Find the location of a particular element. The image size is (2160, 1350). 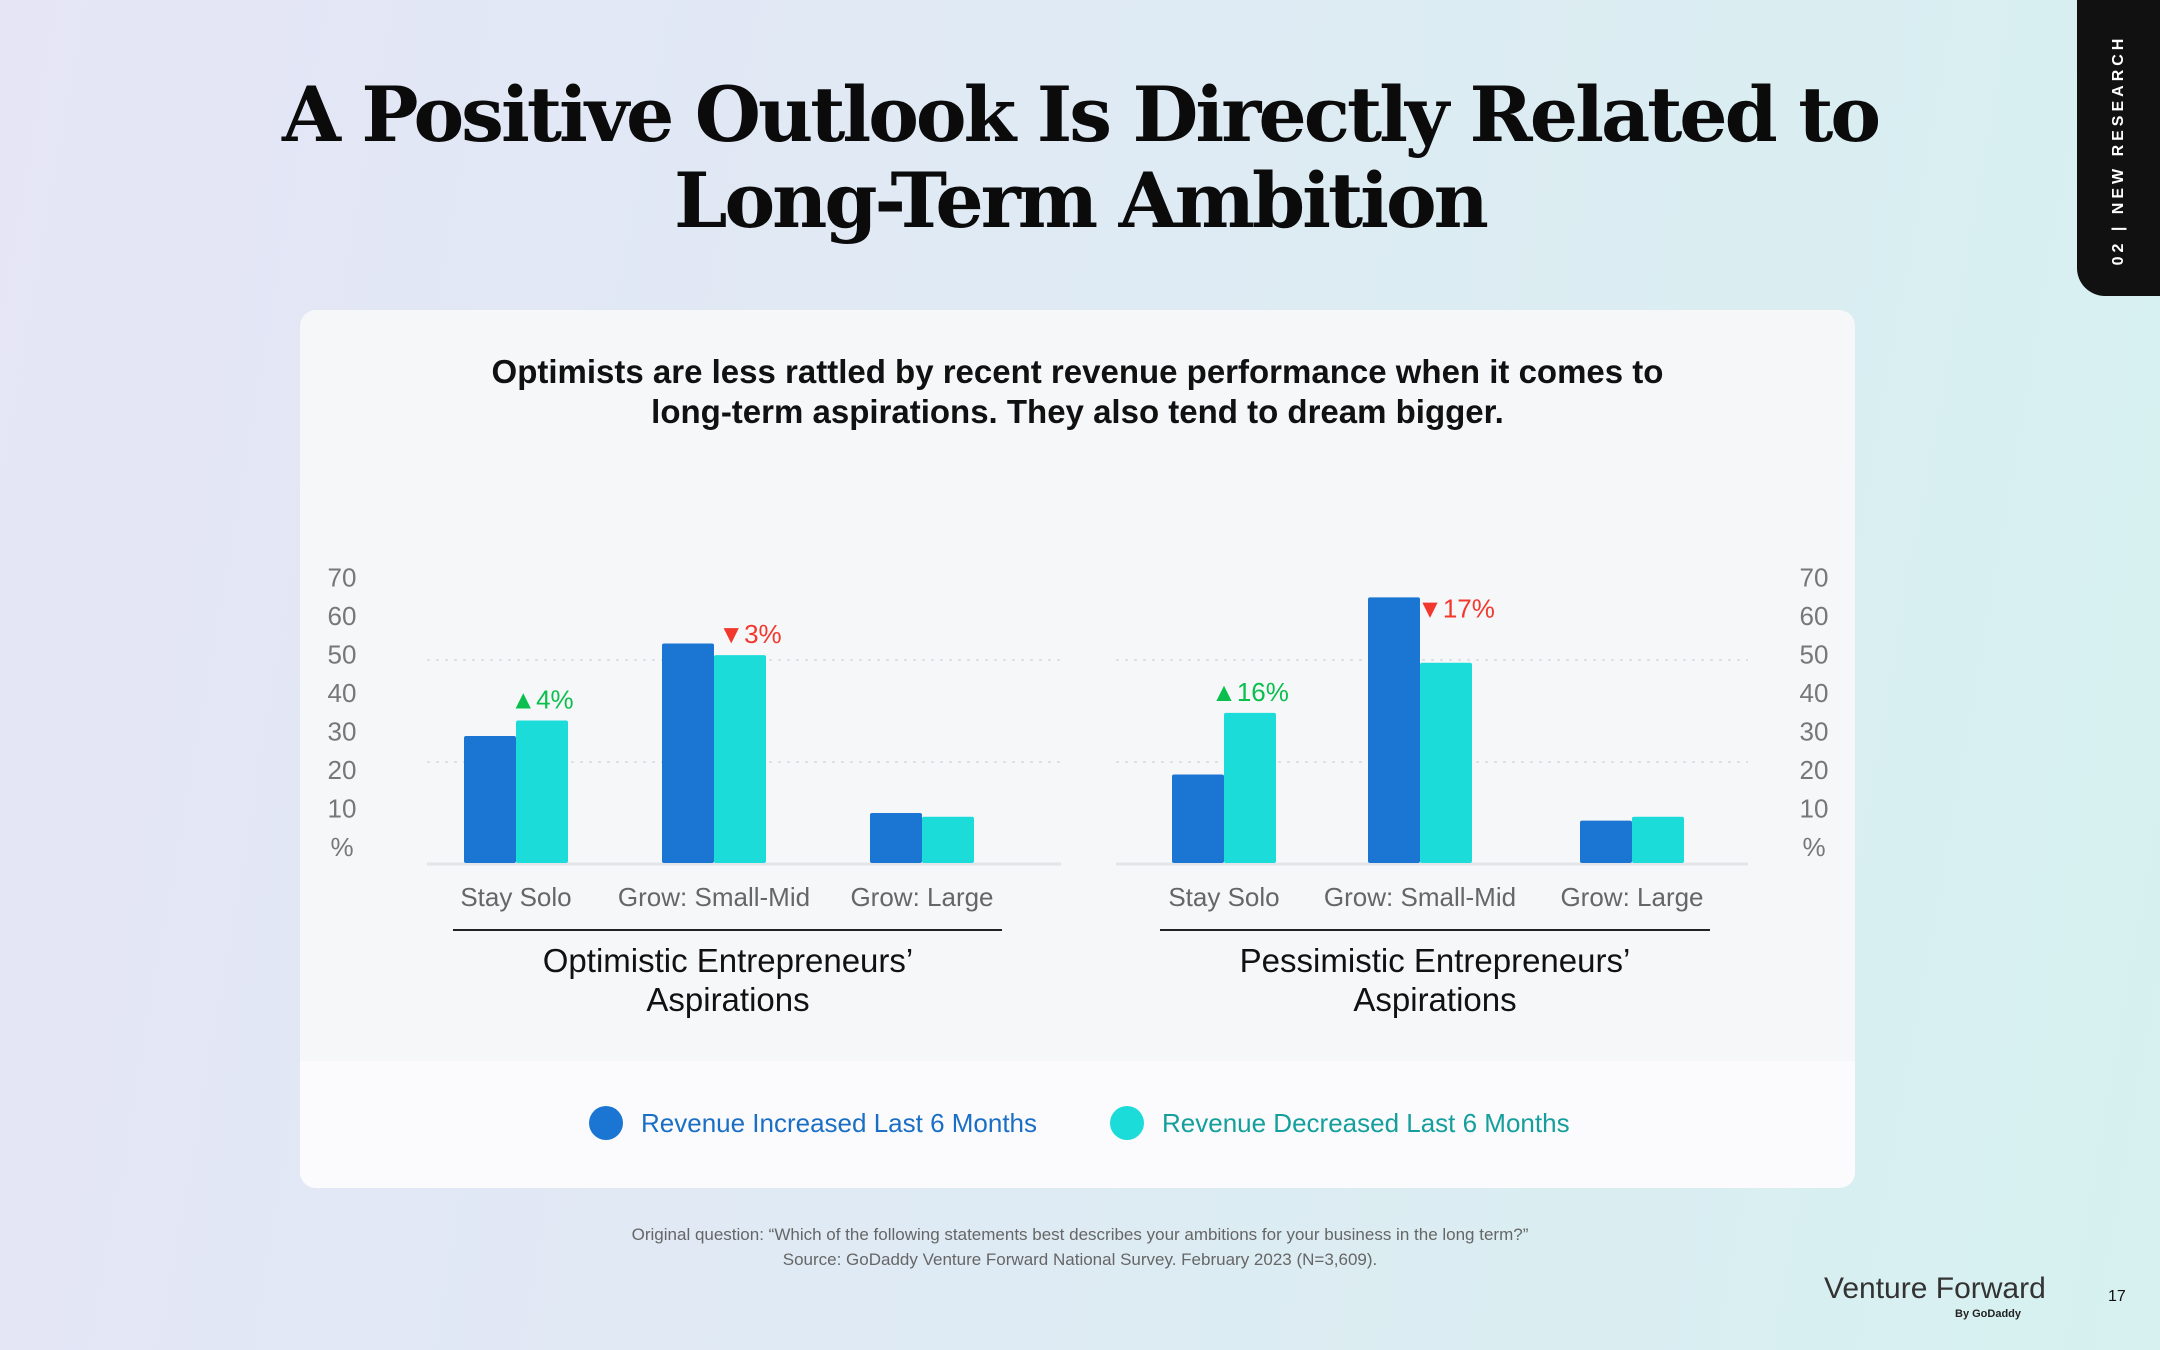

change-annotation: ▼3% is located at coordinates (749, 634).